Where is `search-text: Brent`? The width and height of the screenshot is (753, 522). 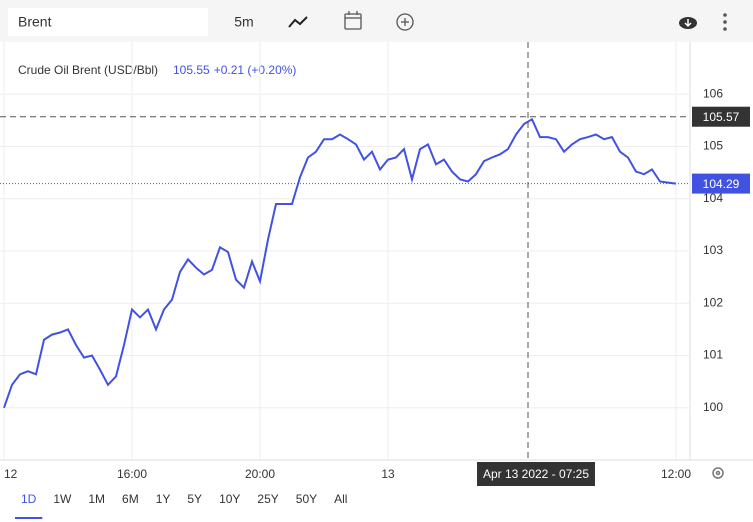 search-text: Brent is located at coordinates (35, 22).